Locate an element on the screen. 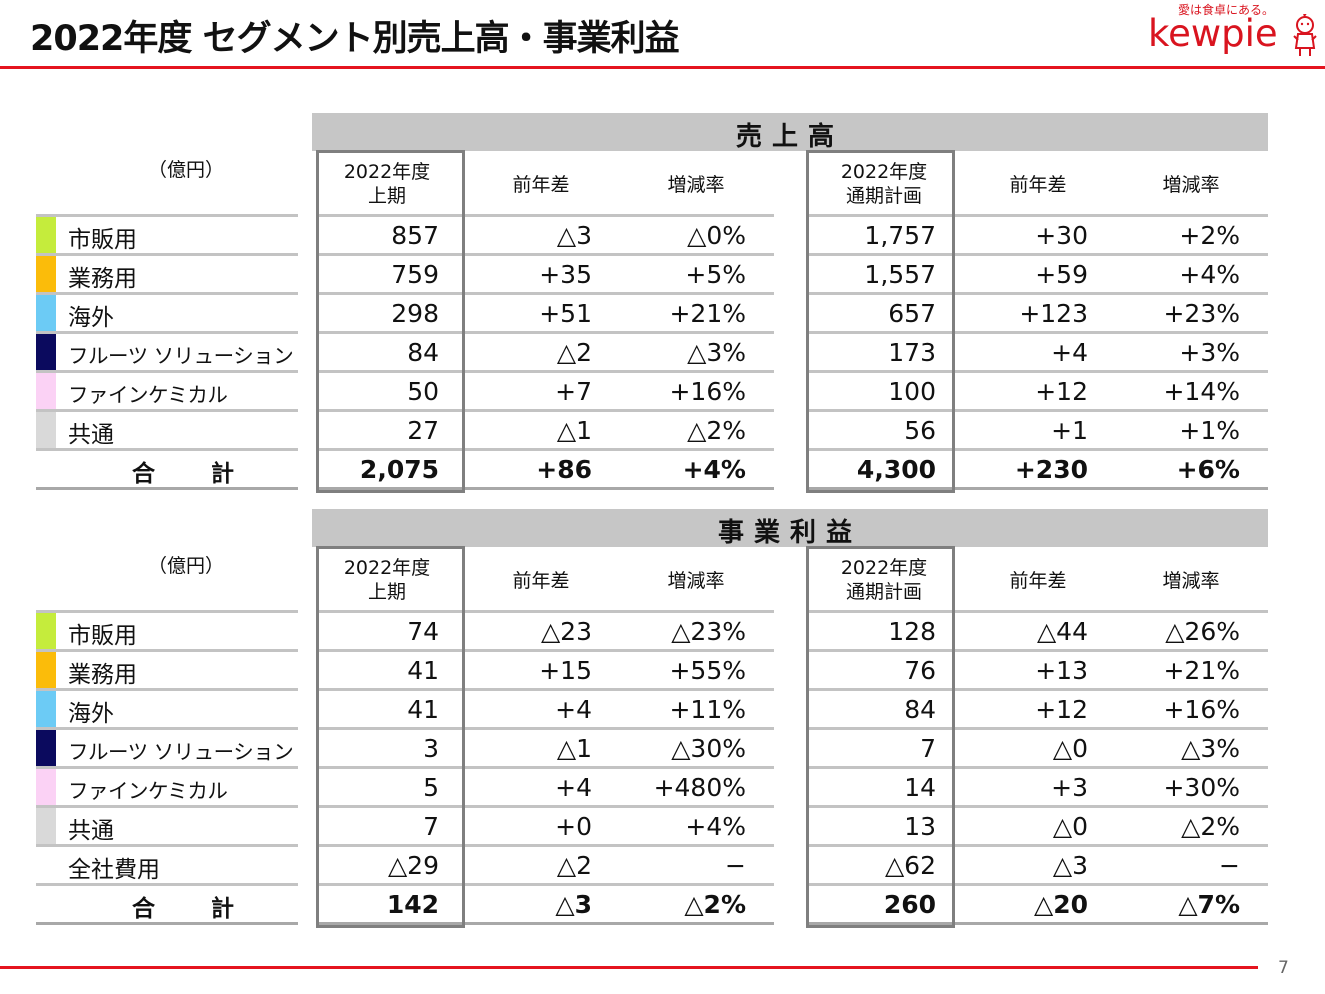  header-h4-line1: 2022年度 is located at coordinates (884, 172).